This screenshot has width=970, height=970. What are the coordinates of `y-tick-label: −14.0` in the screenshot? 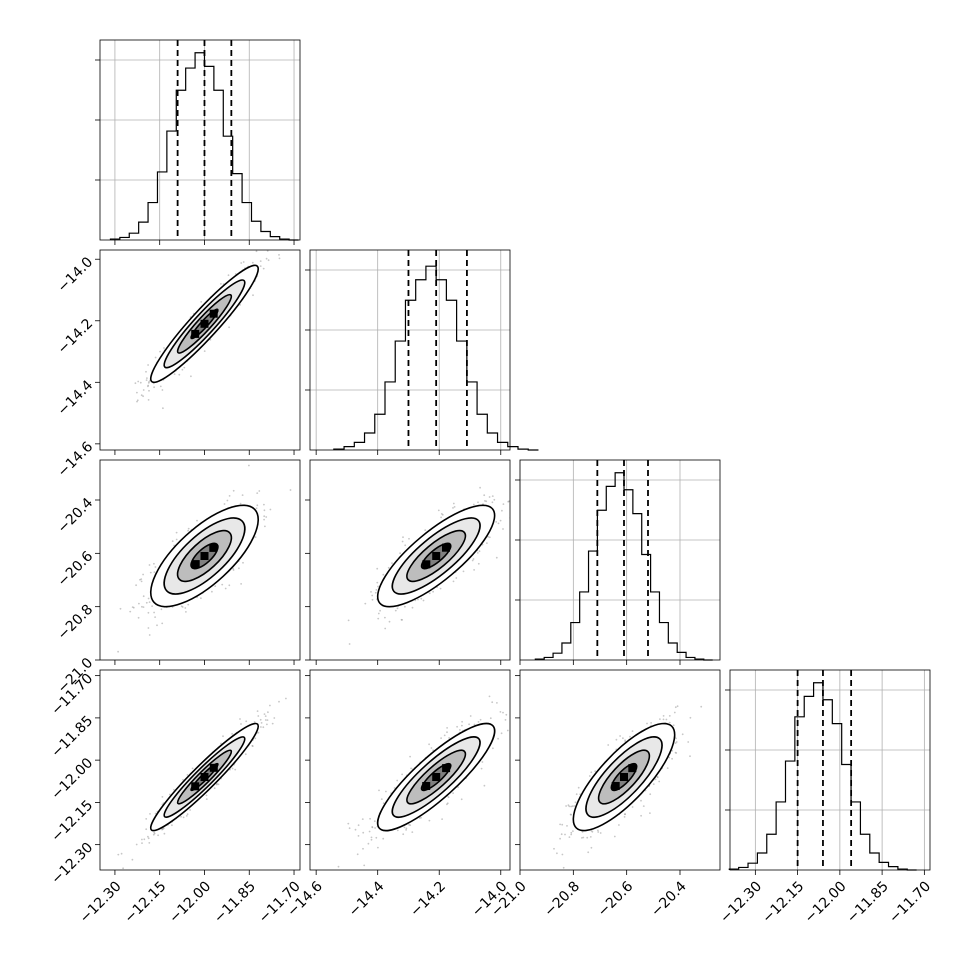 It's located at (76, 275).